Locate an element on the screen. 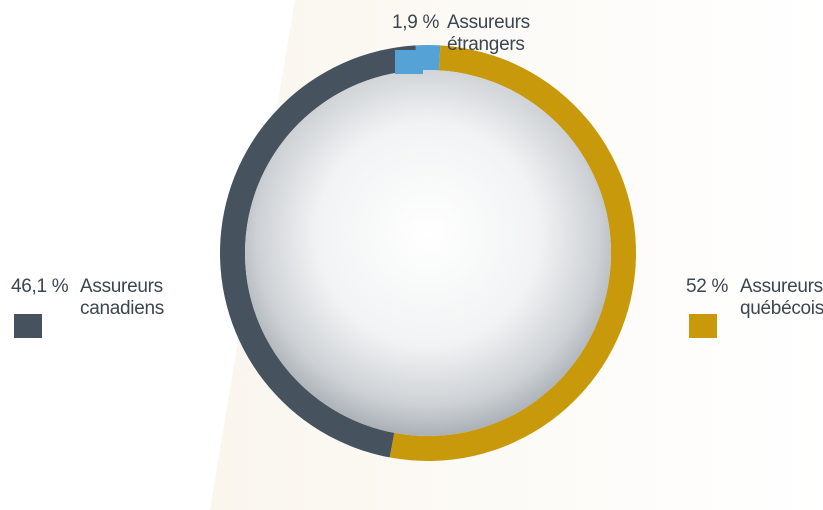 The height and width of the screenshot is (510, 823). legend-quebec-label: Assureurs québécois is located at coordinates (781, 297).